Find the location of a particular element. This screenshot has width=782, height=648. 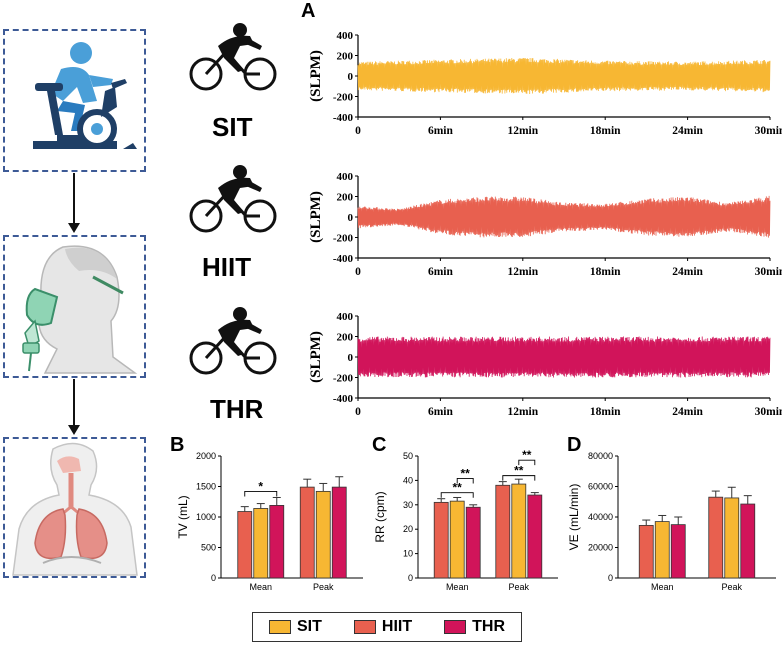

waveform-sit is located at coordinates (564, 76).